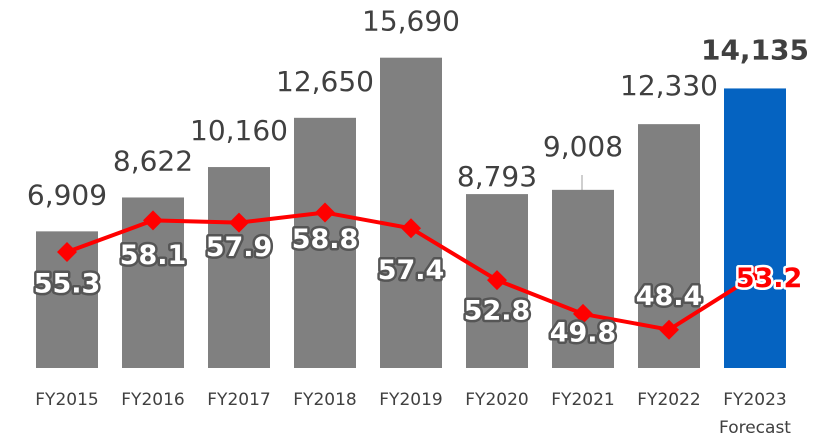 This screenshot has height=439, width=835. I want to click on x-tick-label: FY2016, so click(152, 400).